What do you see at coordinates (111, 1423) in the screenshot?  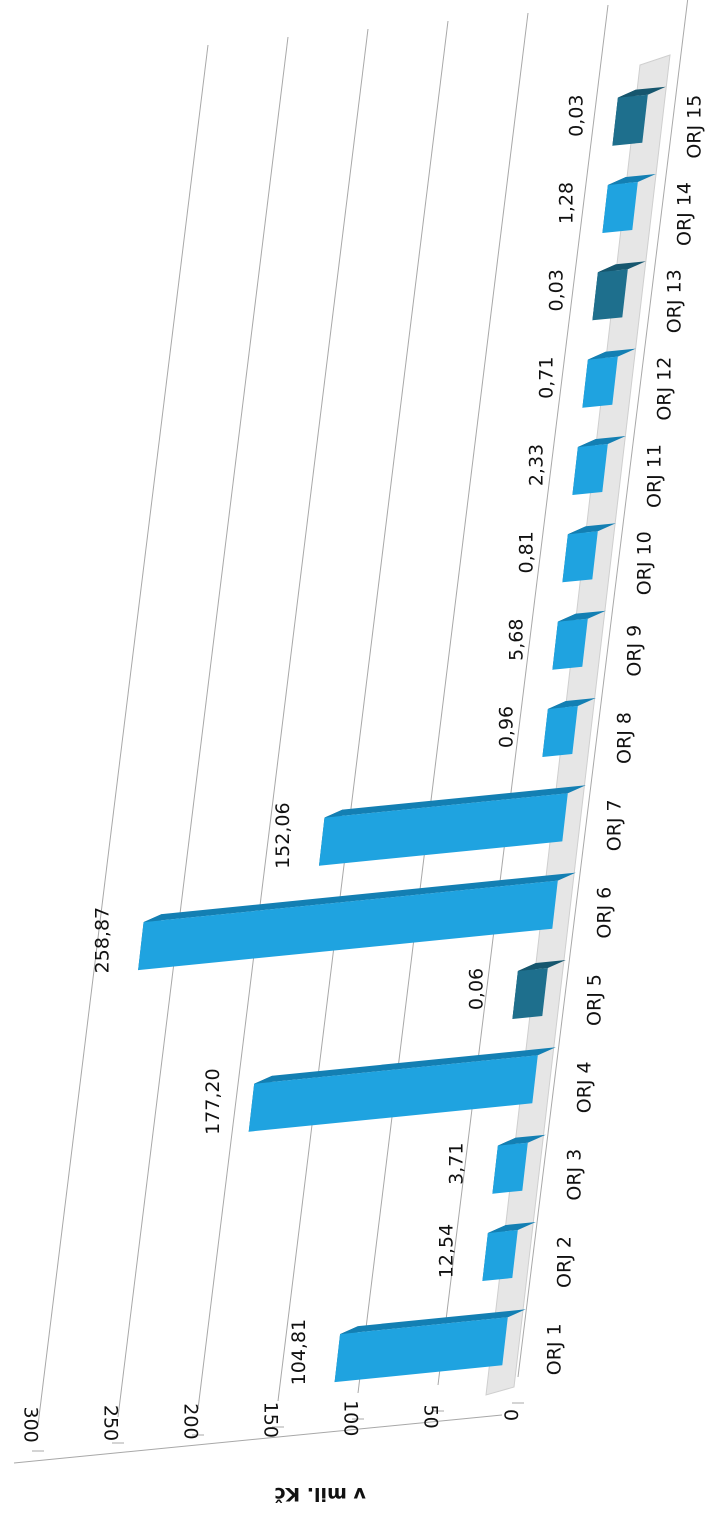 I see `y-tick-label: 250` at bounding box center [111, 1423].